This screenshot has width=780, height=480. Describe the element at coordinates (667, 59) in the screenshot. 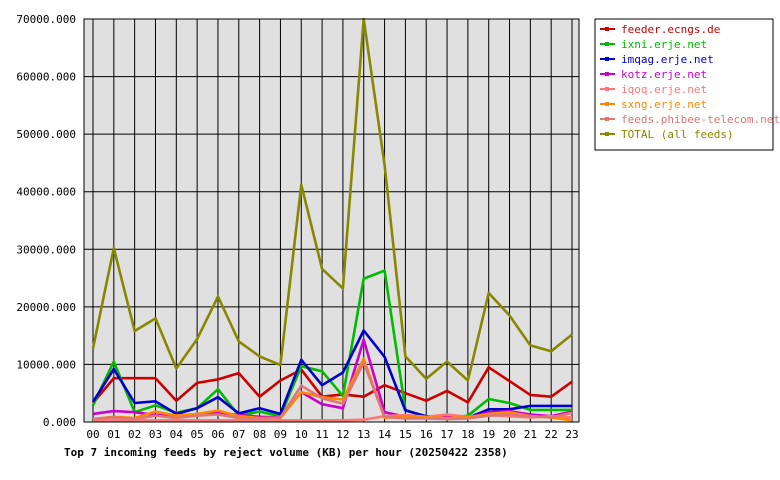

I see `legend-label: imqag.erje.net` at that location.